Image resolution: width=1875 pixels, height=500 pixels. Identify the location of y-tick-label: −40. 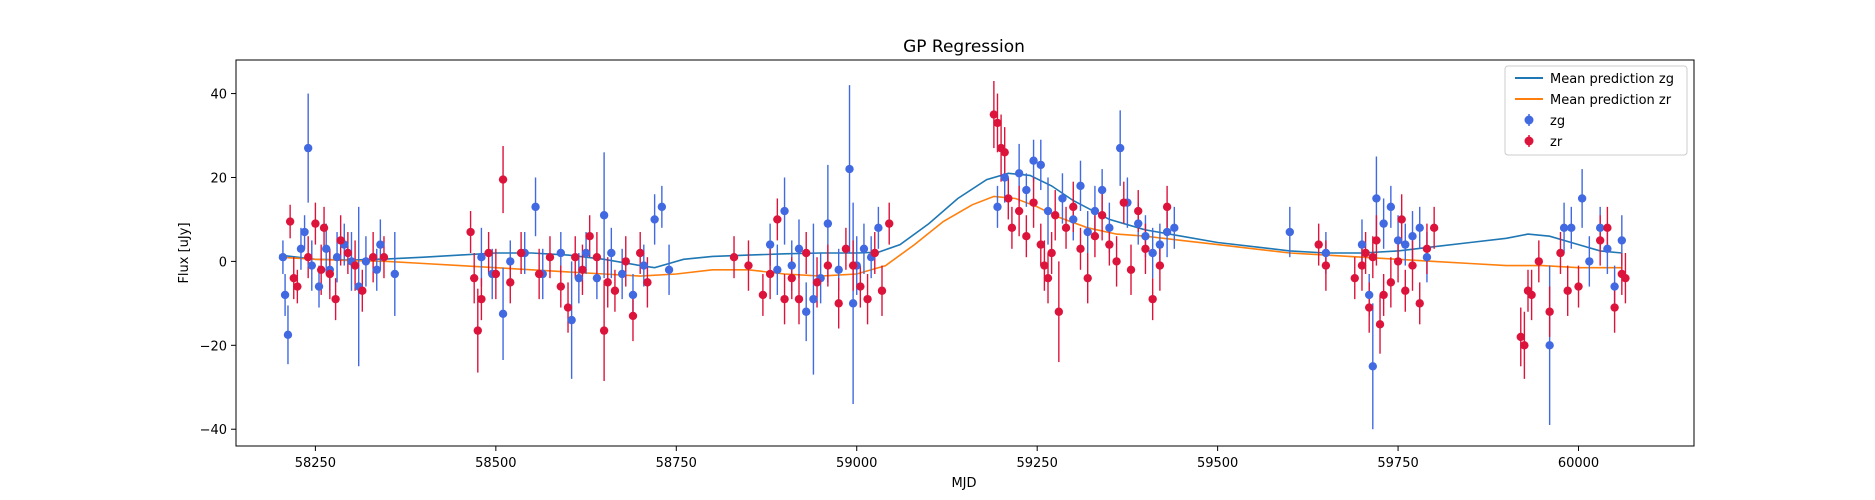
(213, 430).